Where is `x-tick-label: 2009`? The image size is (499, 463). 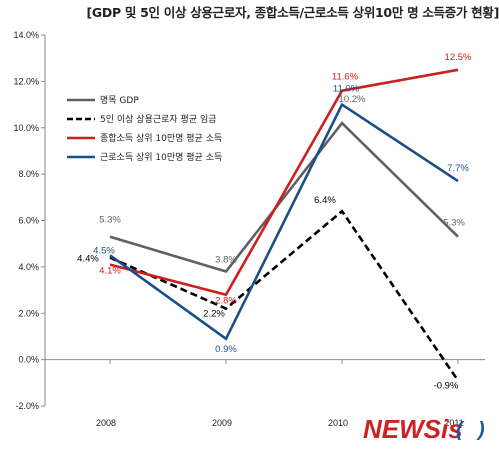
x-tick-label: 2009 is located at coordinates (222, 423).